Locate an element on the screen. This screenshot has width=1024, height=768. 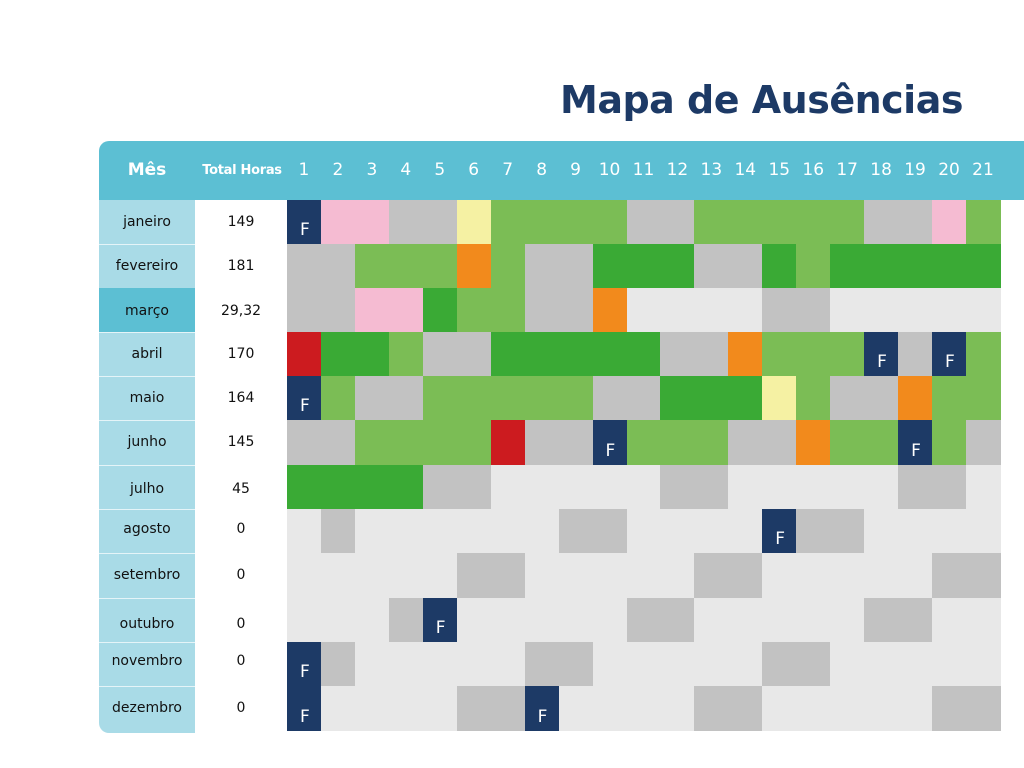
month-label-novembro: novembro is located at coordinates (147, 661).